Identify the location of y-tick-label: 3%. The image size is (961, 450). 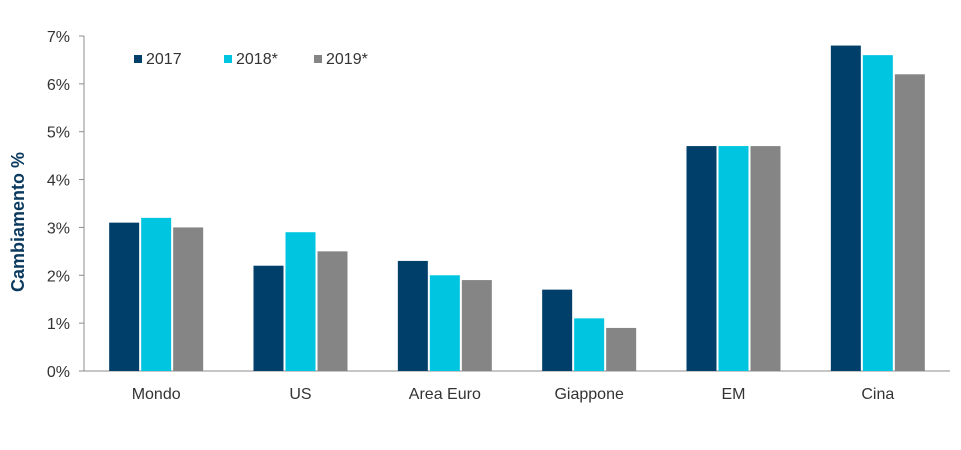
(58, 228).